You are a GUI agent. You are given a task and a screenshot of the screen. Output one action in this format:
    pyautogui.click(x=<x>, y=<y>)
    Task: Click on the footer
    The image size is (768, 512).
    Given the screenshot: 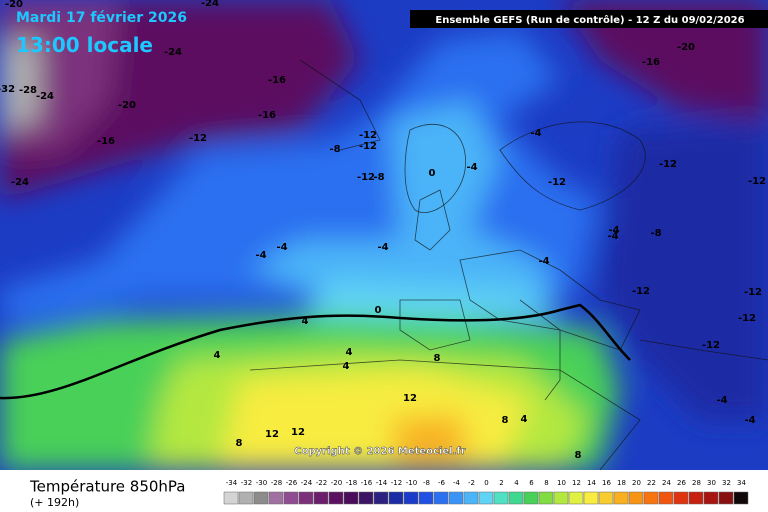 What is the action you would take?
    pyautogui.click(x=384, y=491)
    